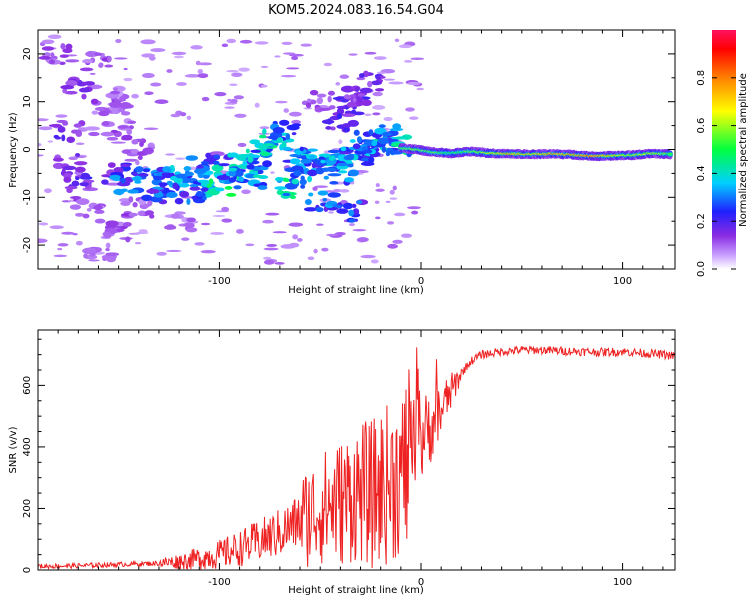 The height and width of the screenshot is (600, 750). I want to click on spectrogram-ylabel: Frequency (Hz), so click(13, 150).